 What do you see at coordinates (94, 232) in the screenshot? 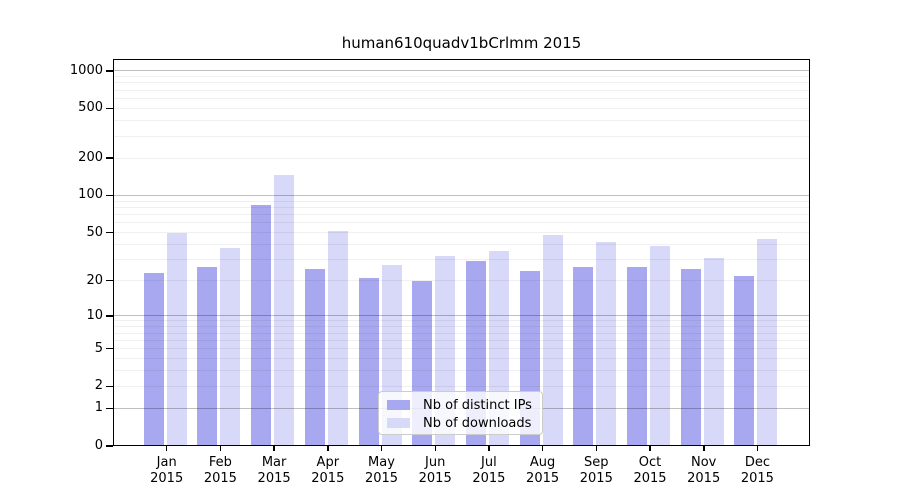
I see `y-tick-label-50: 50` at bounding box center [94, 232].